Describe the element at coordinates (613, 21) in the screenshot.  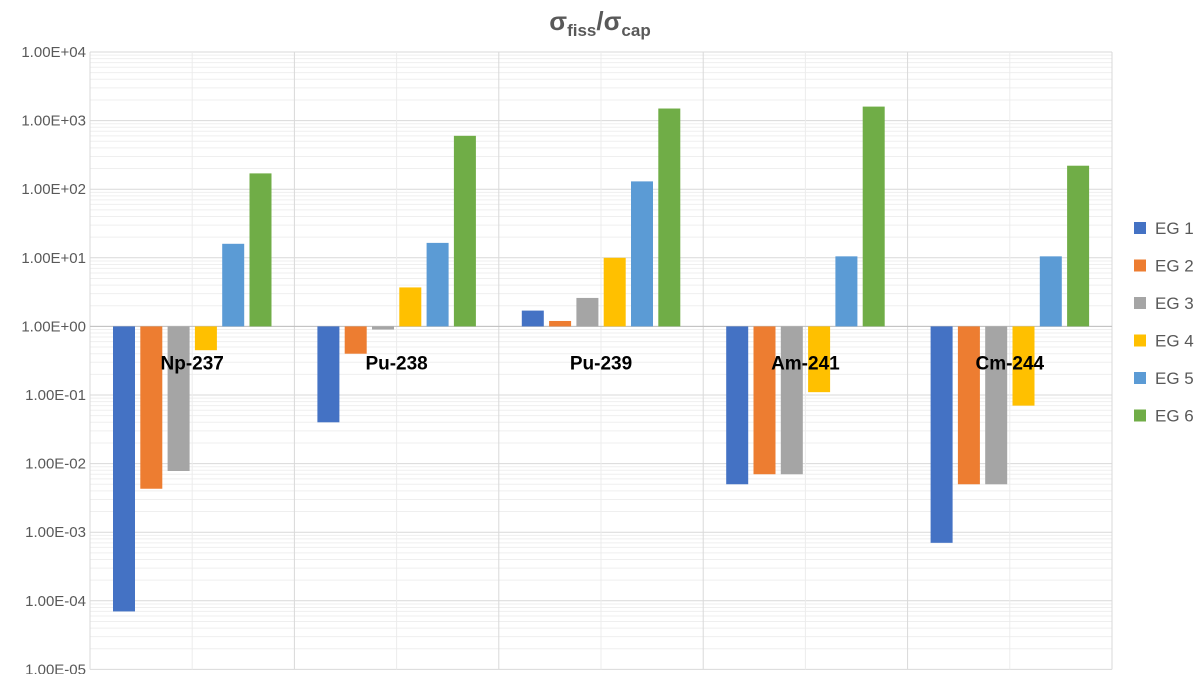
I see `title-sigma-2: σ` at that location.